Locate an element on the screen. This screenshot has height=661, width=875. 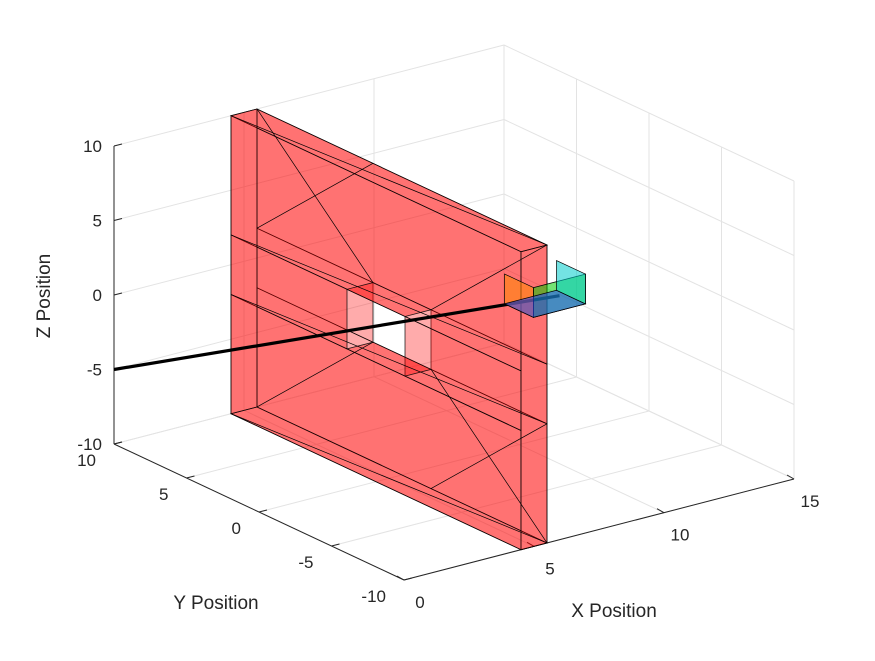
z-tick-label: 0 is located at coordinates (97, 295).